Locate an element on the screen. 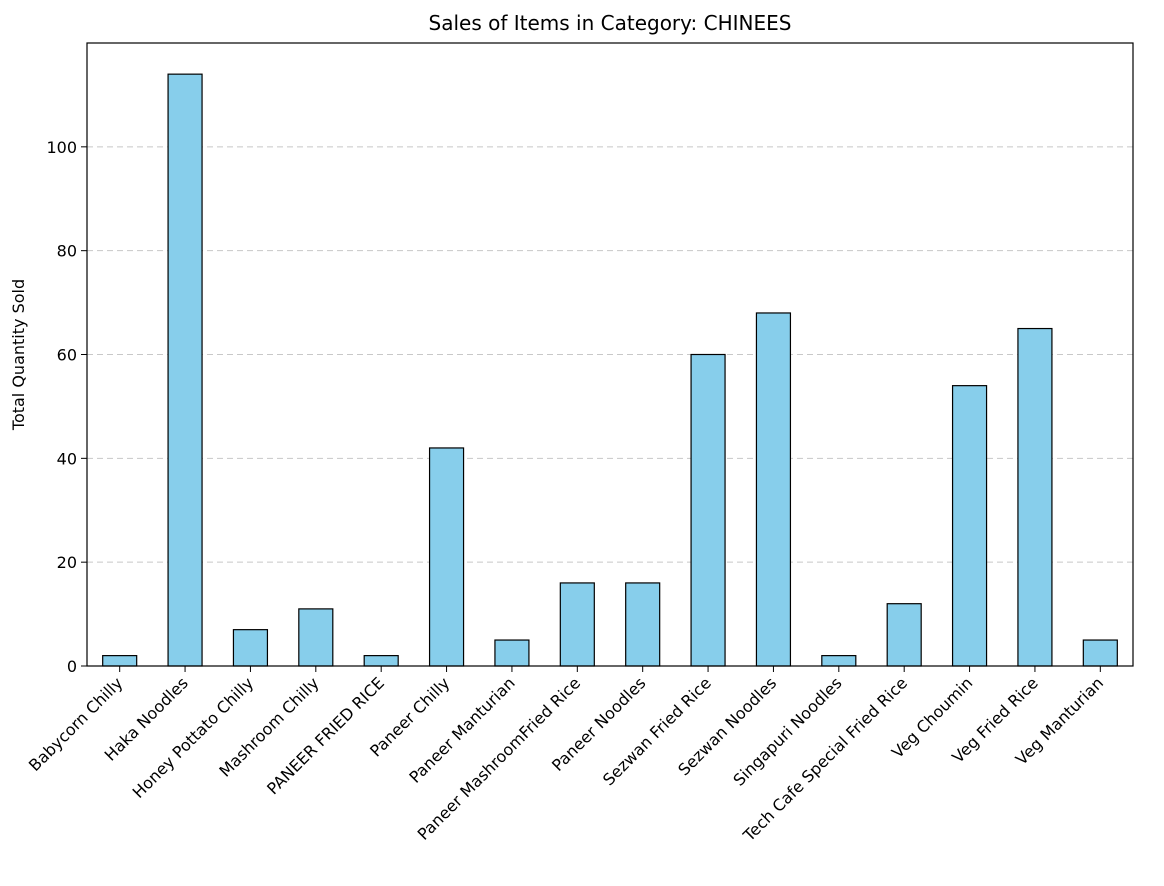 The image size is (1164, 886). bar-sezwan-fried-rice is located at coordinates (708, 510).